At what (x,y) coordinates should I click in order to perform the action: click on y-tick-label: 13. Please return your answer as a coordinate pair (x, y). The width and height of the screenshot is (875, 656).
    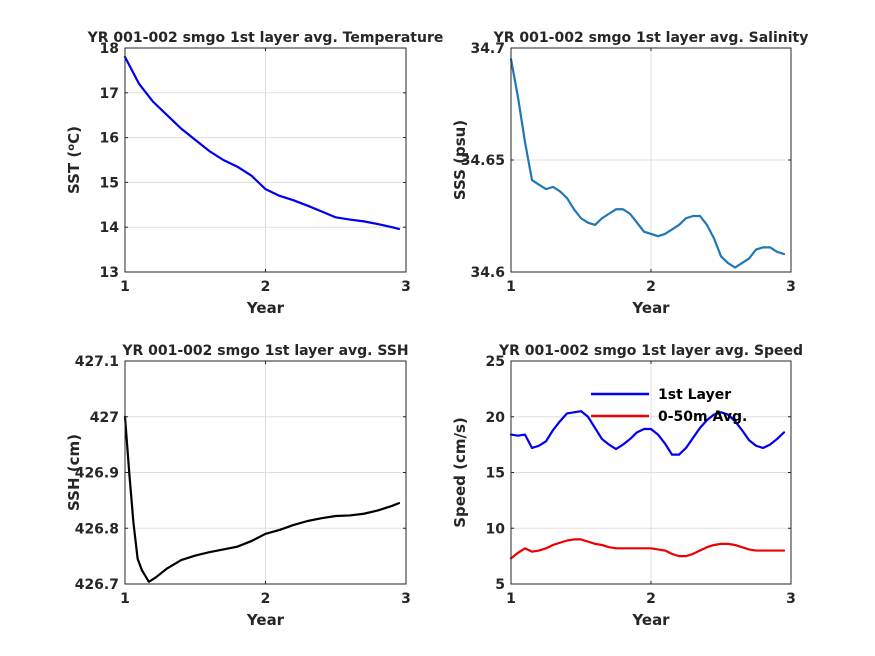
    Looking at the image, I should click on (109, 273).